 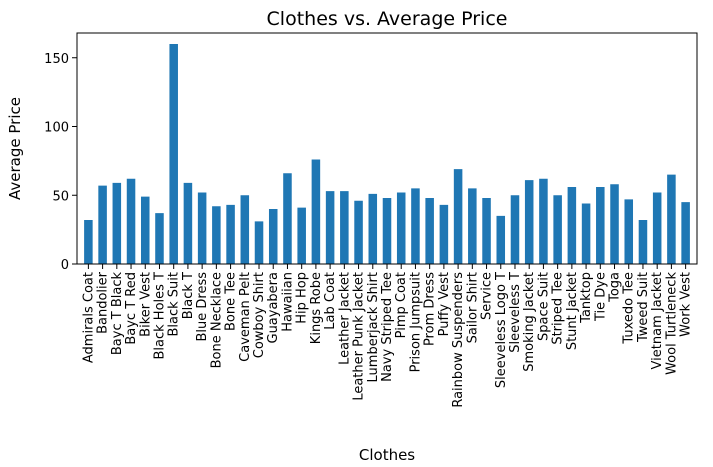 What do you see at coordinates (188, 295) in the screenshot?
I see `x-tick-label: Black T` at bounding box center [188, 295].